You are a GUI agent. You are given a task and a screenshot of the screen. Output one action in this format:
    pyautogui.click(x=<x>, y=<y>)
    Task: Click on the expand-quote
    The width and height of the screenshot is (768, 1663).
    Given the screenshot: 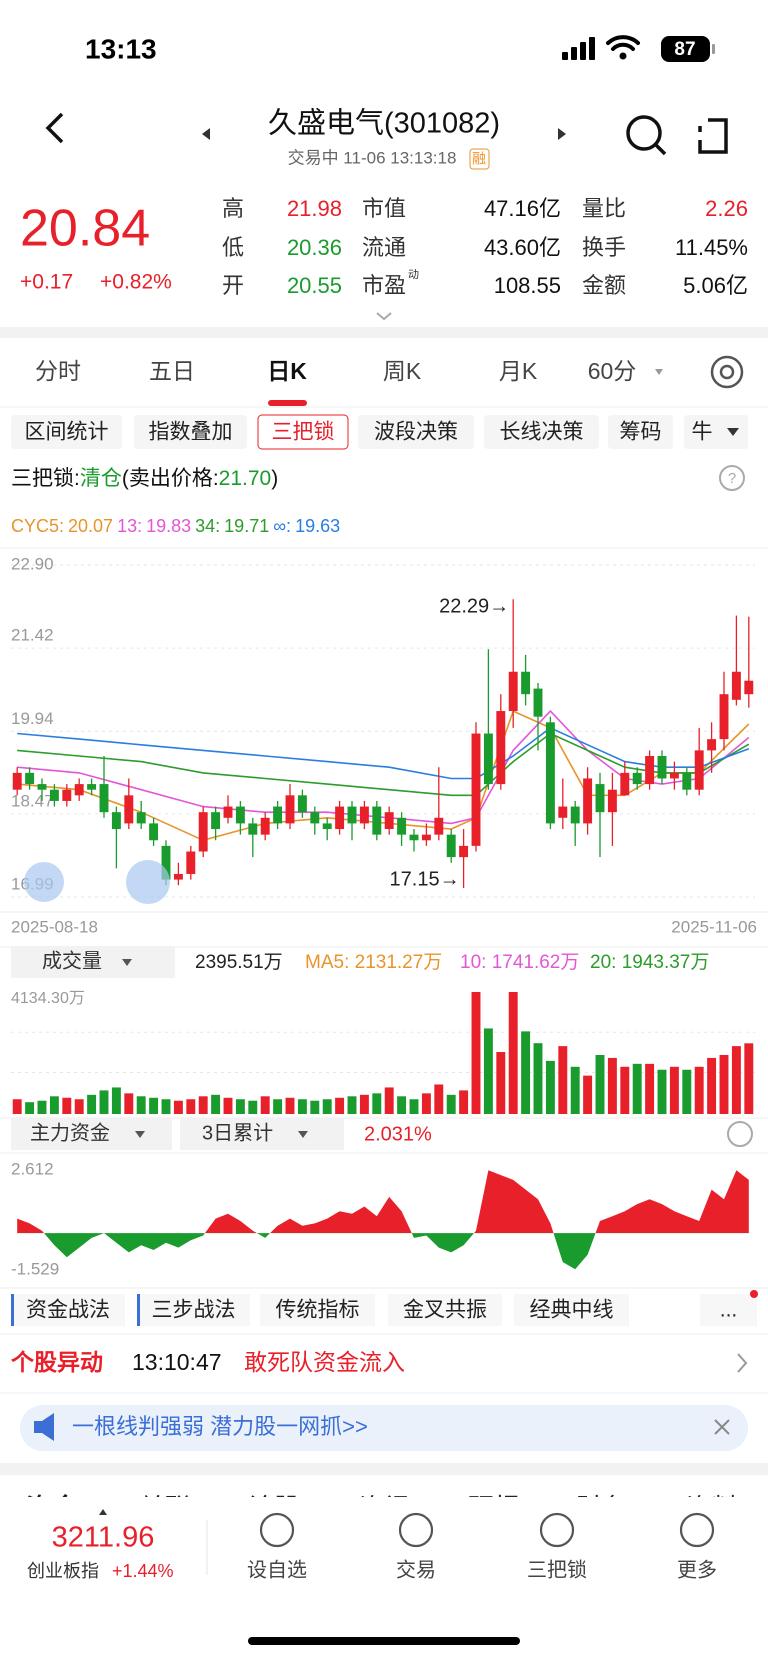 What is the action you would take?
    pyautogui.click(x=384, y=316)
    